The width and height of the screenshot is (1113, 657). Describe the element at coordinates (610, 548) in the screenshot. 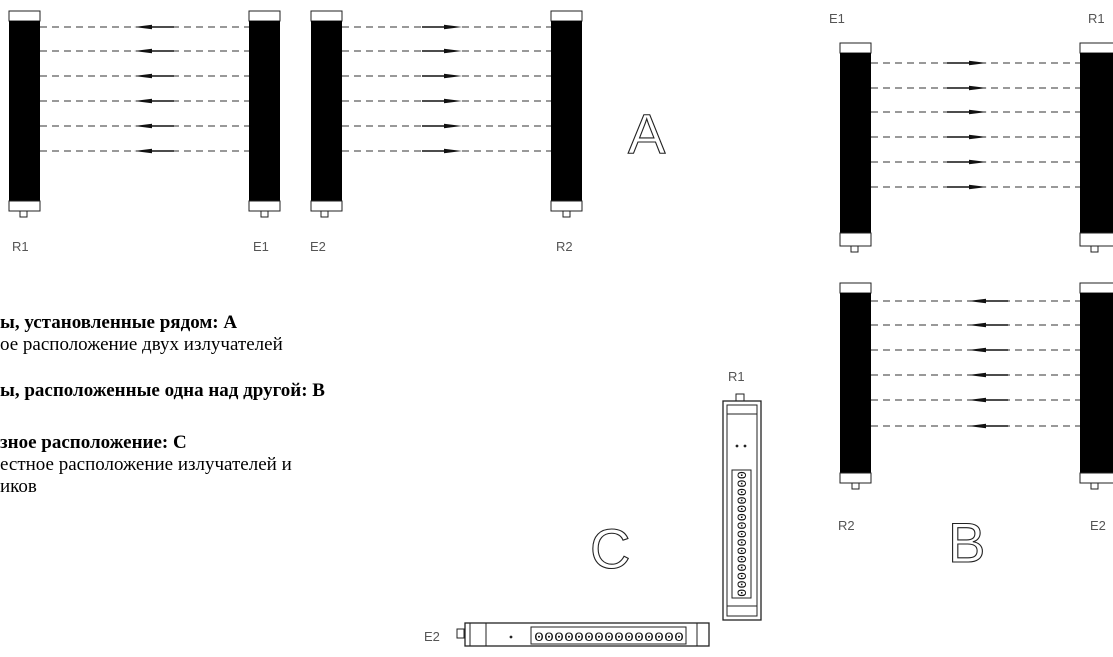

I see `c-letter: C` at that location.